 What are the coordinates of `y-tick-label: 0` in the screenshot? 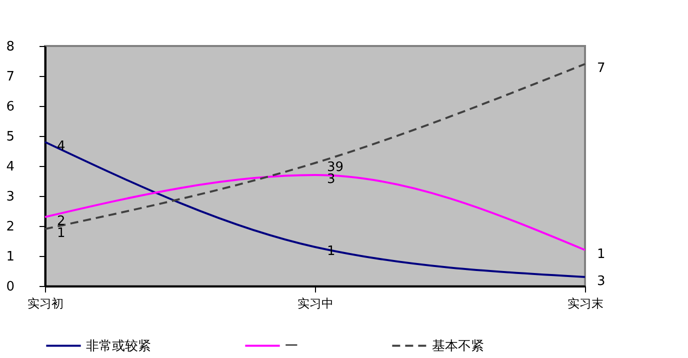 It's located at (10, 287).